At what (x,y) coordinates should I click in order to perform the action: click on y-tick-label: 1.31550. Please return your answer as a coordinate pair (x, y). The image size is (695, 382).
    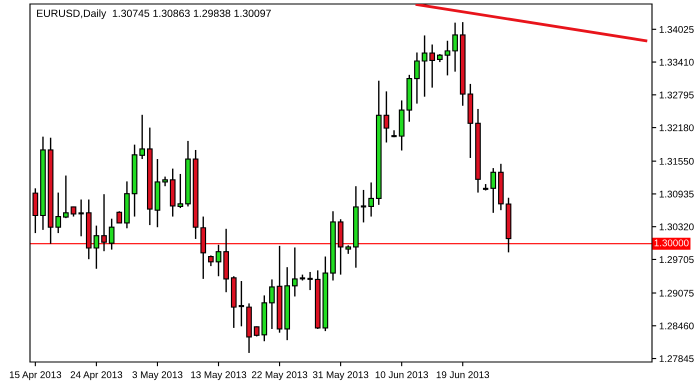
    Looking at the image, I should click on (677, 161).